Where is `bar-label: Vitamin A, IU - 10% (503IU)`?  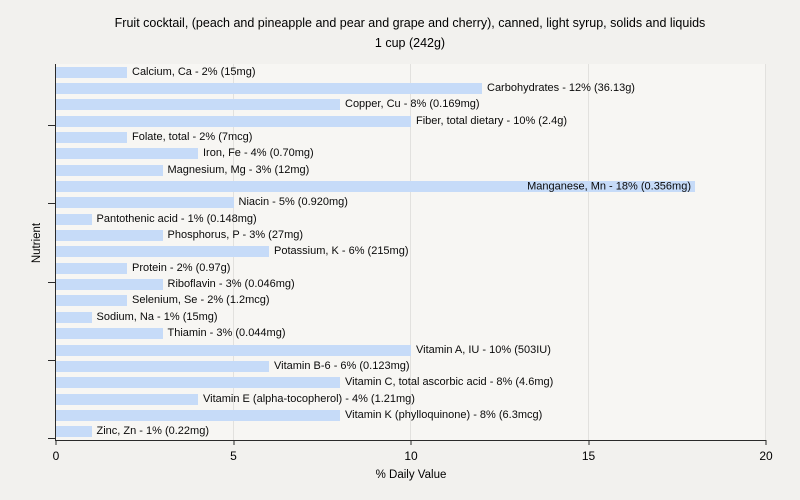 bar-label: Vitamin A, IU - 10% (503IU) is located at coordinates (483, 349).